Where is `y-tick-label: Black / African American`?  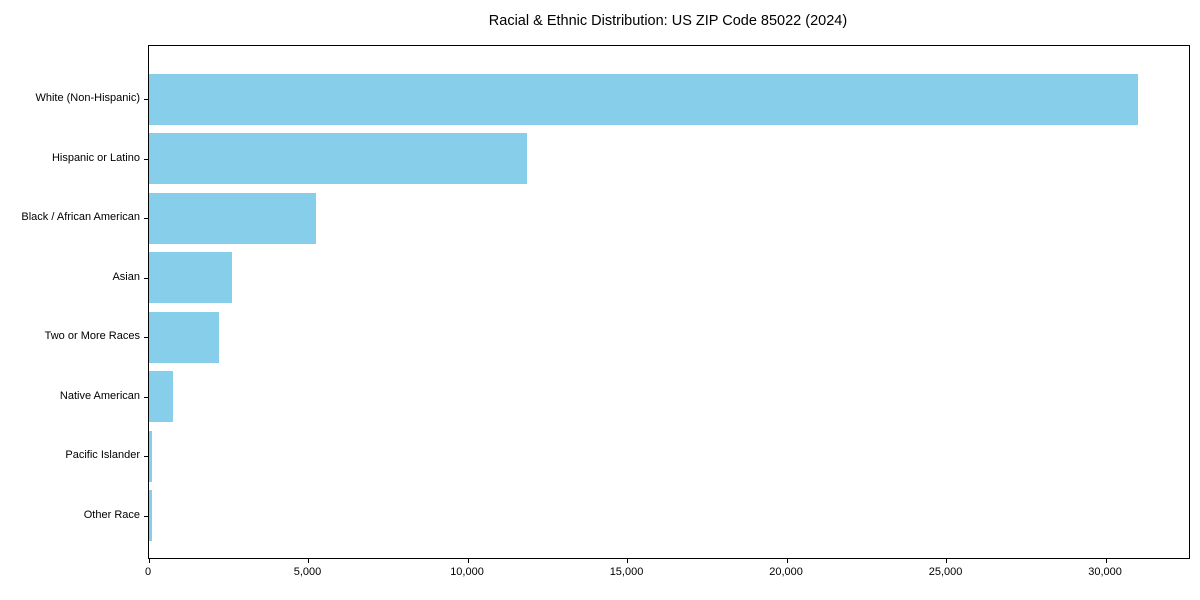 y-tick-label: Black / African American is located at coordinates (80, 217).